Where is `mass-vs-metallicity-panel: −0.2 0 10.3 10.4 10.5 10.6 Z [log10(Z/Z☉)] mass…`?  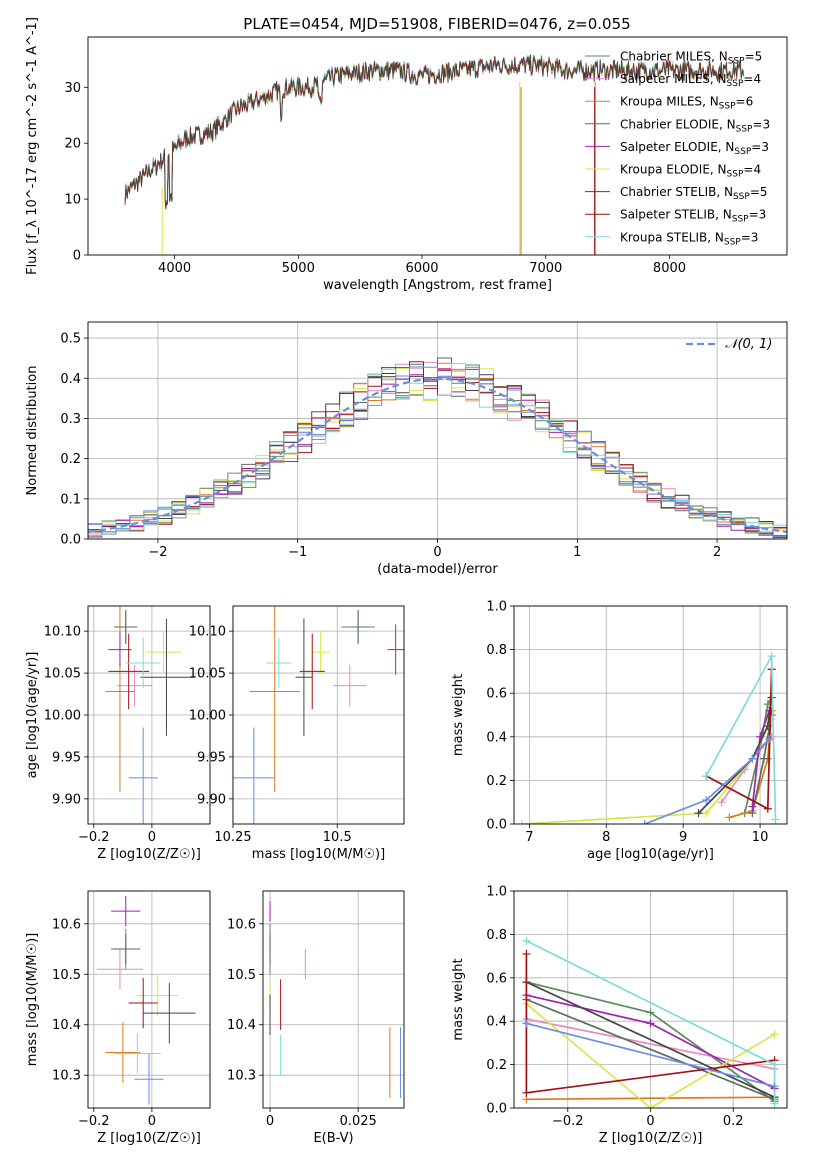
mass-vs-metallicity-panel: −0.2 0 10.3 10.4 10.5 10.6 Z [log10(Z/Z☉)] mass… is located at coordinates (118, 1018).